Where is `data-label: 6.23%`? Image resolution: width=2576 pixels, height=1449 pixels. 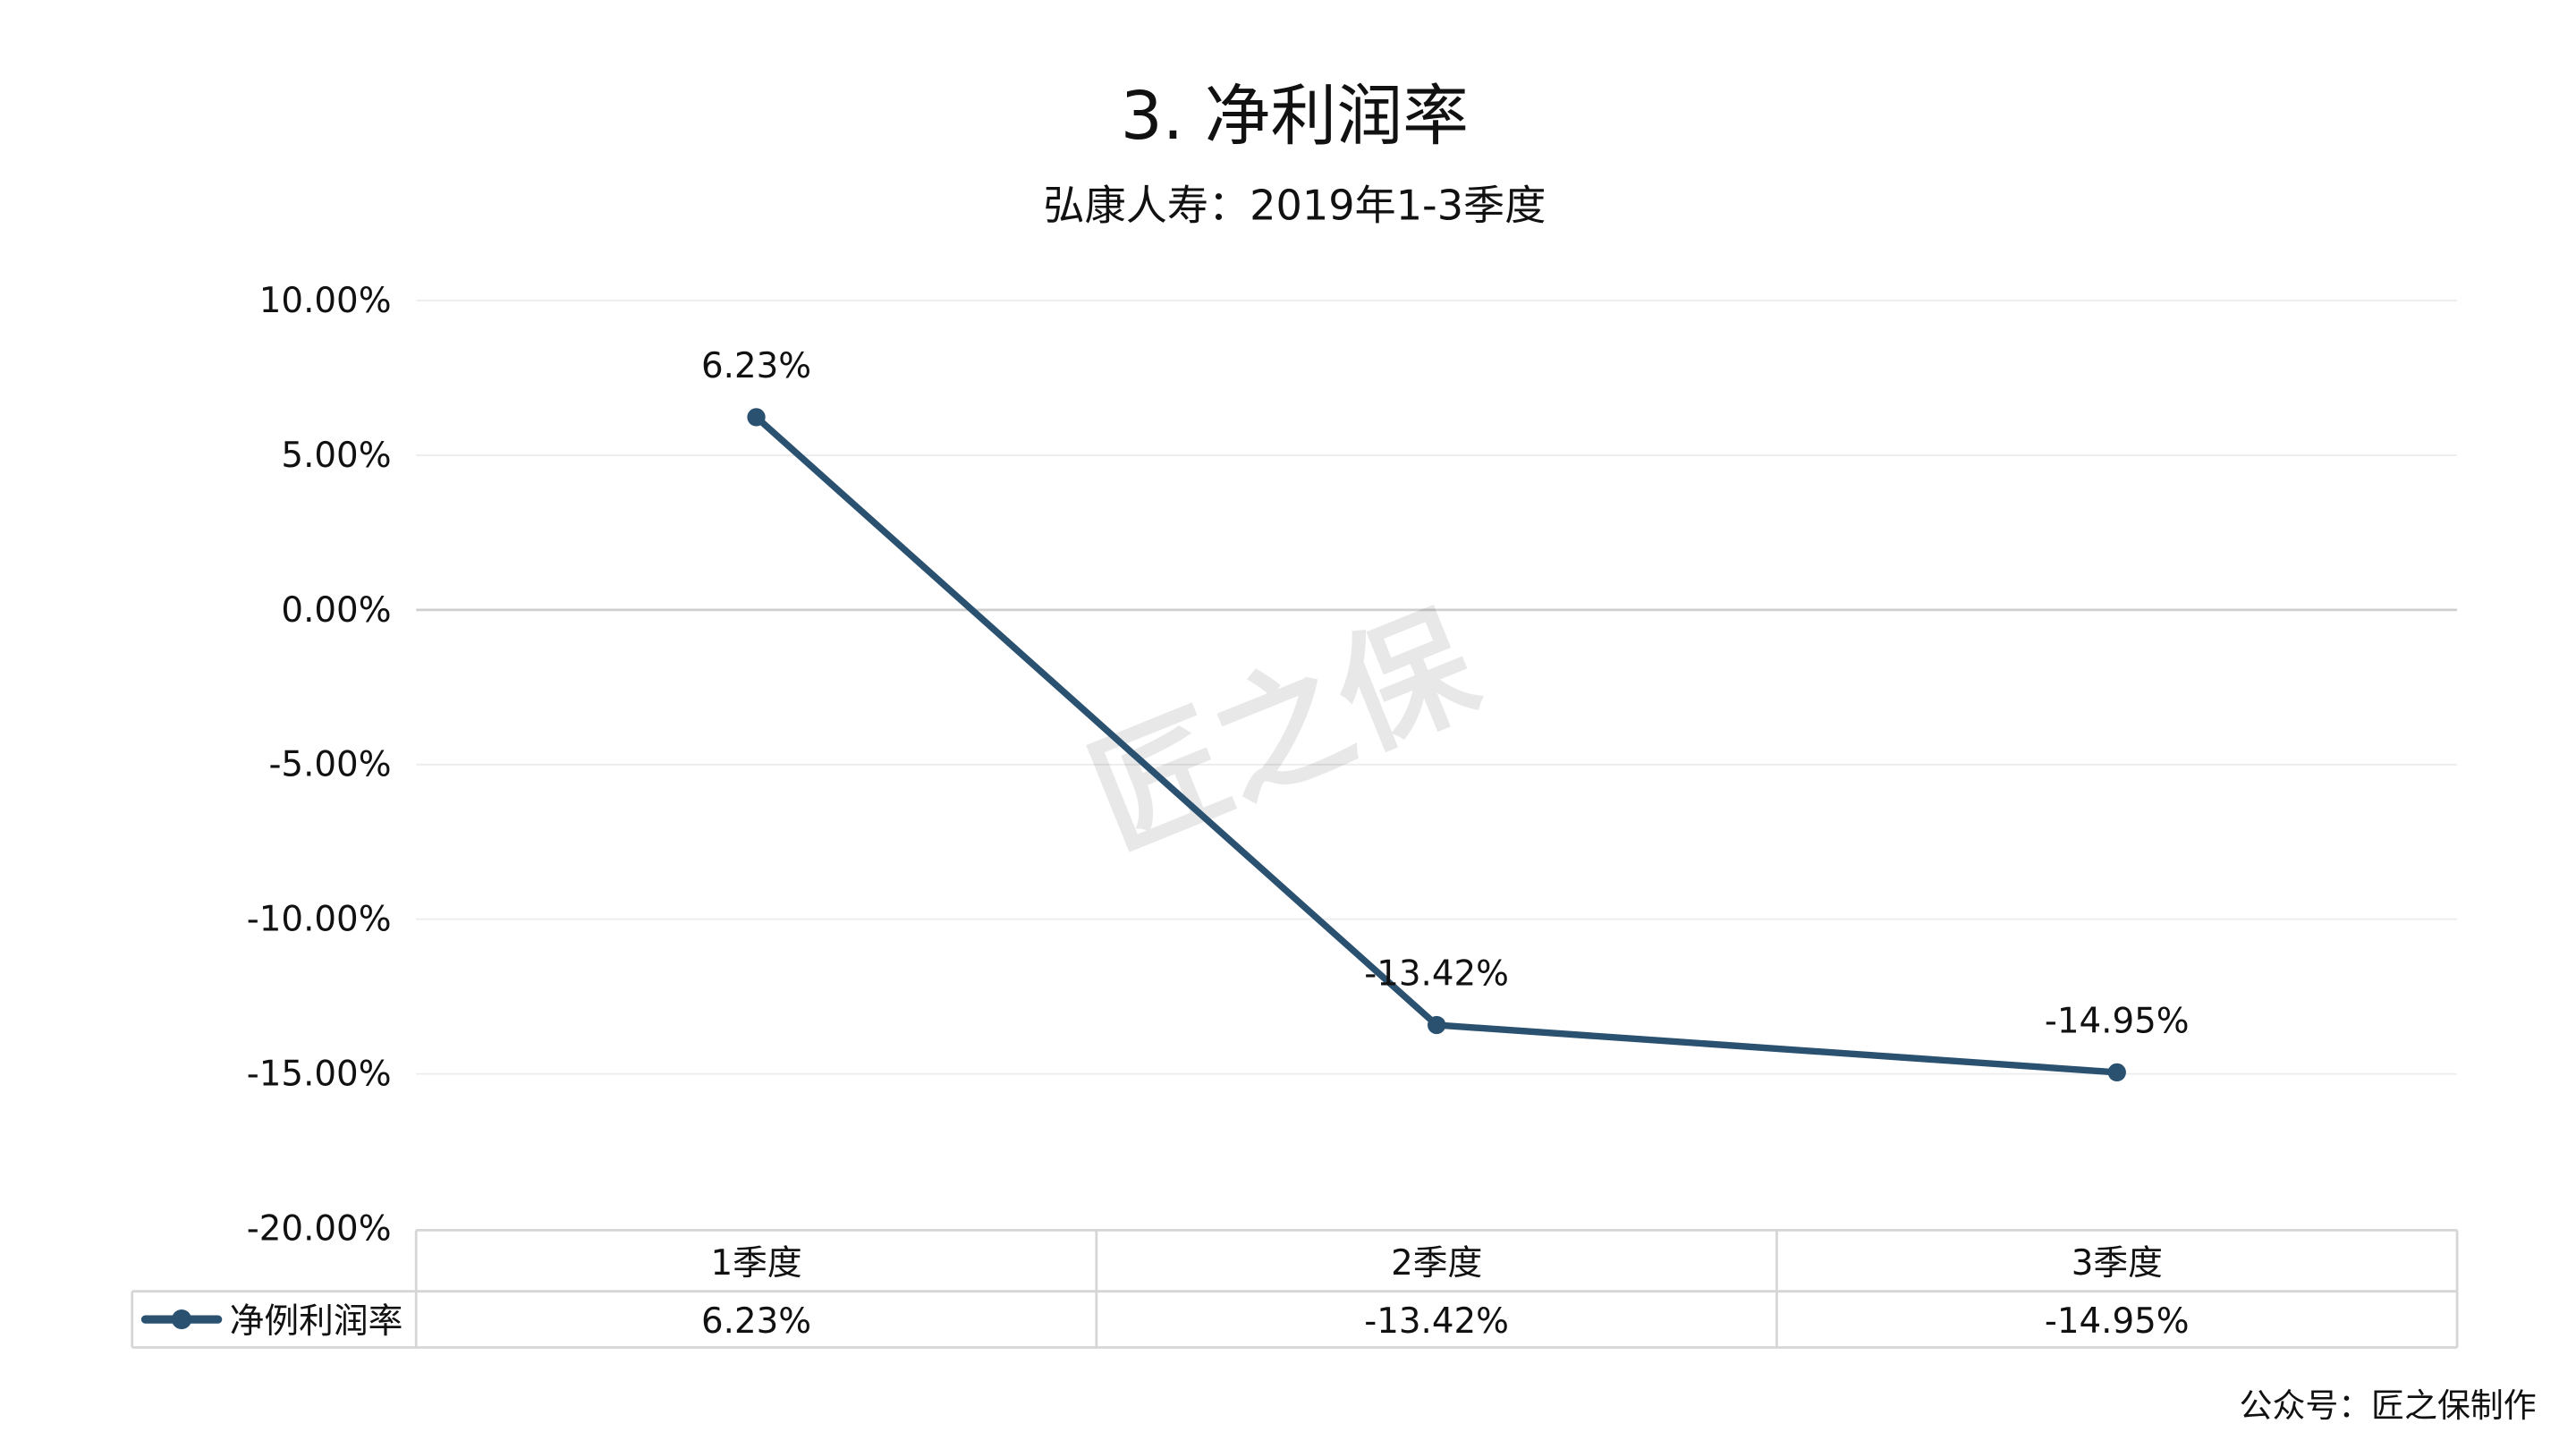 data-label: 6.23% is located at coordinates (756, 366).